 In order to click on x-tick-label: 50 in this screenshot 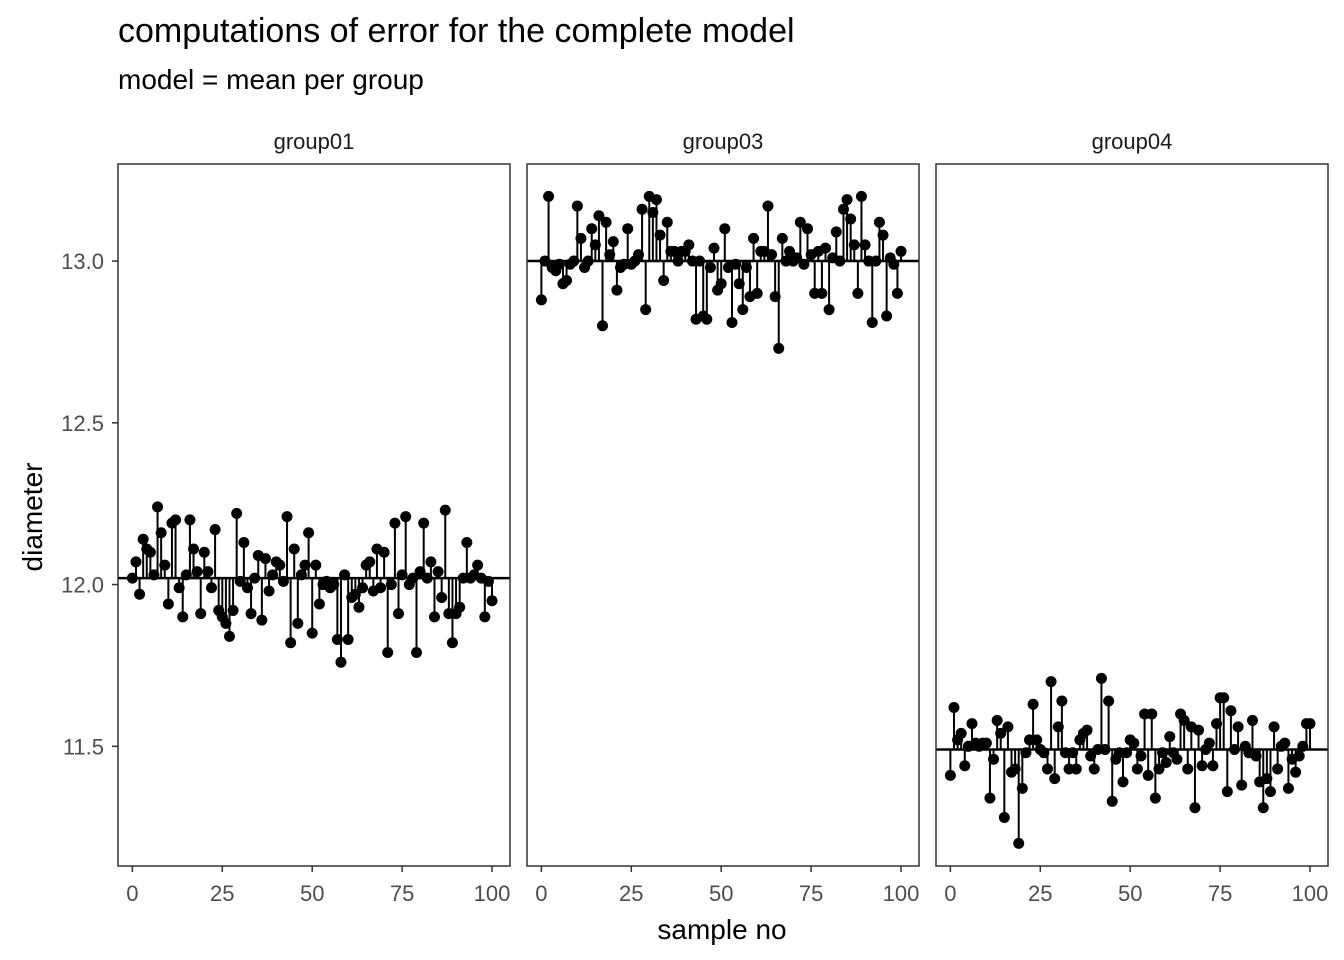, I will do `click(312, 893)`.